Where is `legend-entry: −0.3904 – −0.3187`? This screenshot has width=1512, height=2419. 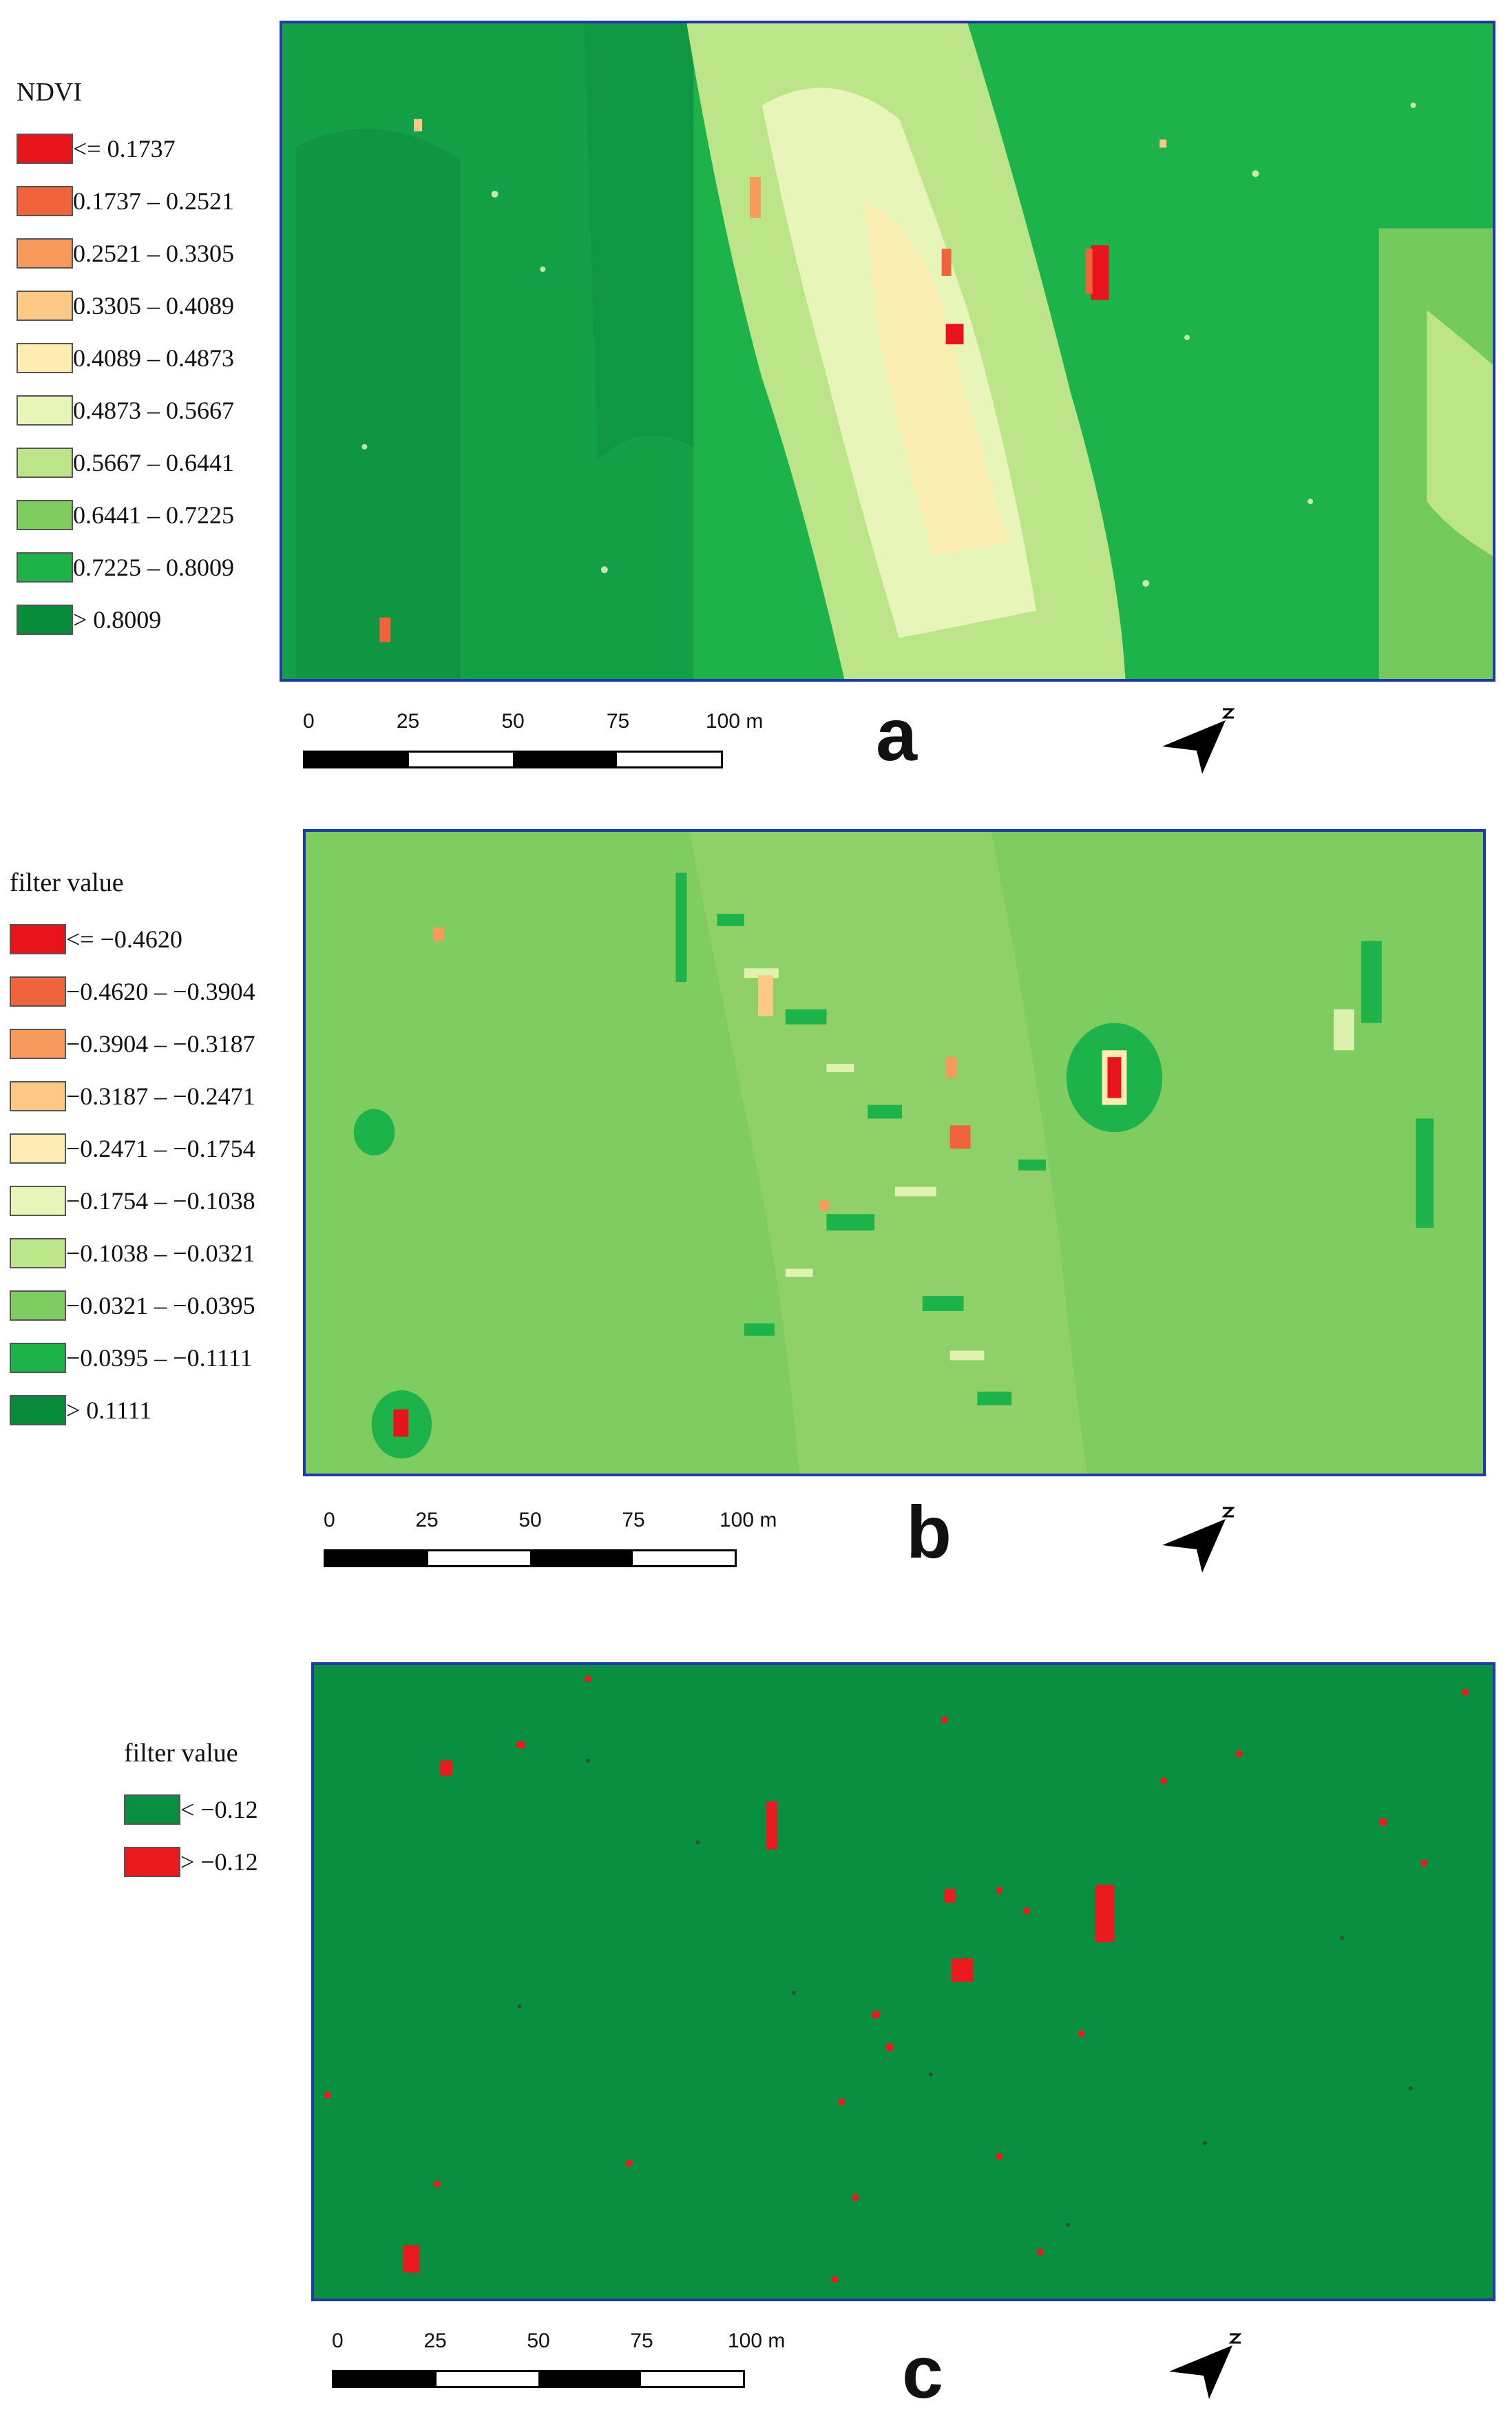
legend-entry: −0.3904 – −0.3187 is located at coordinates (132, 1044).